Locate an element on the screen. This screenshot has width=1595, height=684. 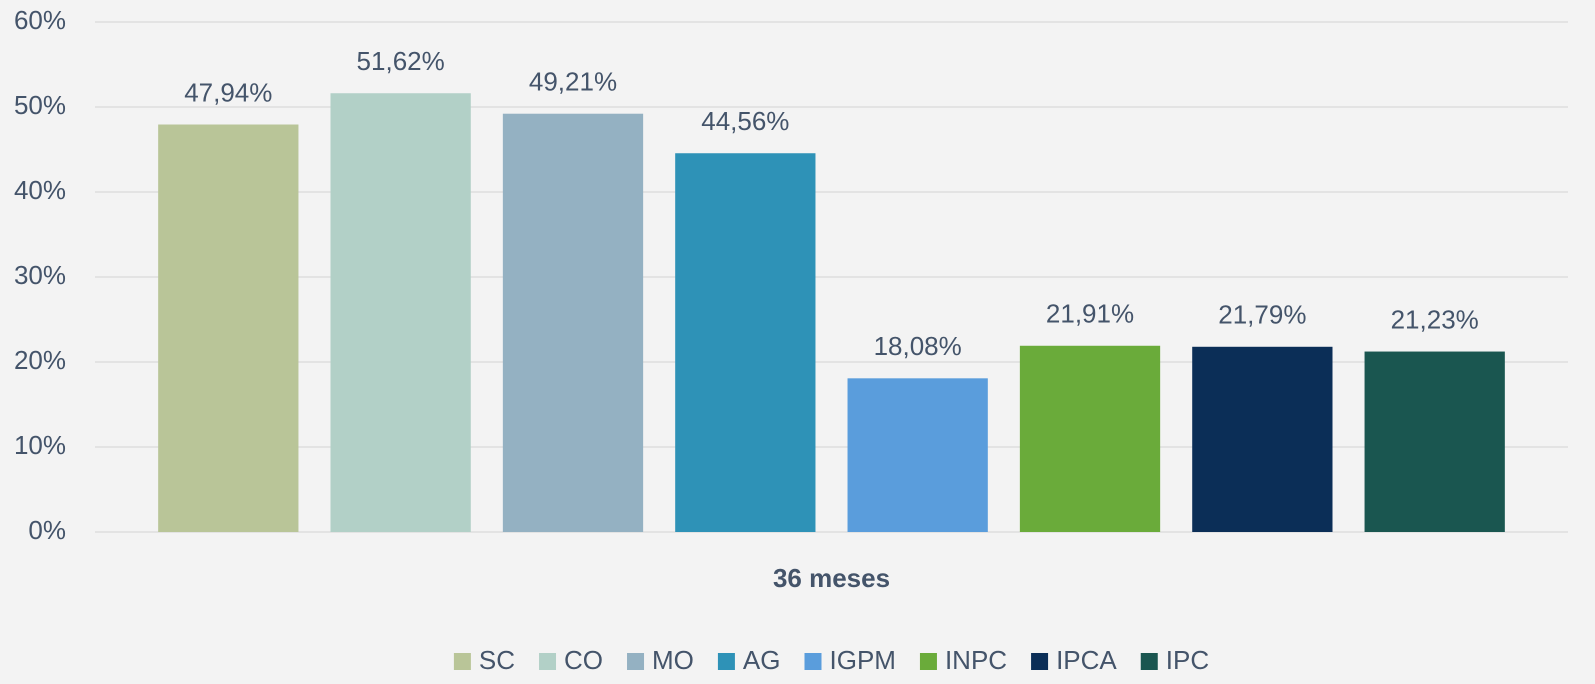
legend-label: SC is located at coordinates (497, 660).